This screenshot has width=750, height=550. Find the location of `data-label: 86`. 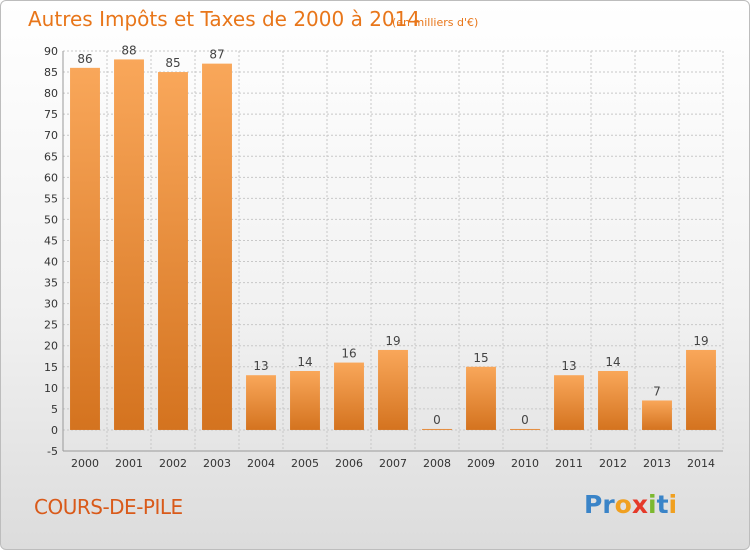

data-label: 86 is located at coordinates (84, 59).